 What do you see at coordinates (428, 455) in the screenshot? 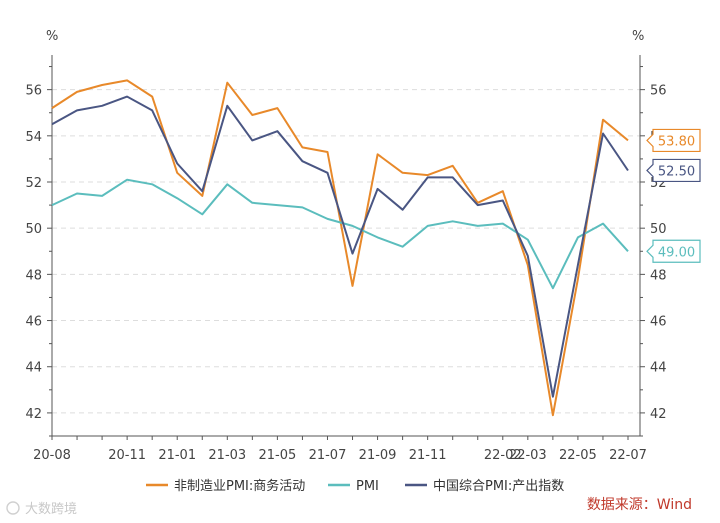
I see `x-tick-label-21-11: 21-11` at bounding box center [428, 455].